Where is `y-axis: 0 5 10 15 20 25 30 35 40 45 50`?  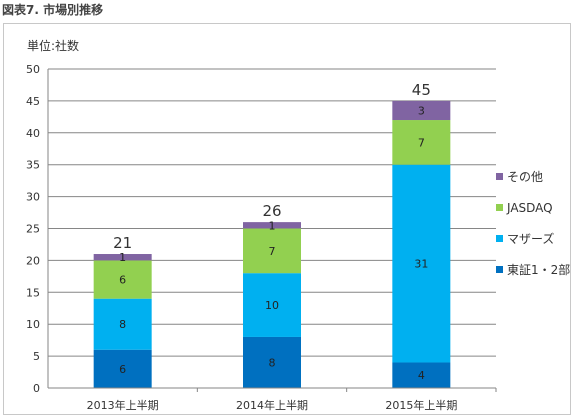
y-axis: 0 5 10 15 20 25 30 35 40 45 50 is located at coordinates (37, 229).